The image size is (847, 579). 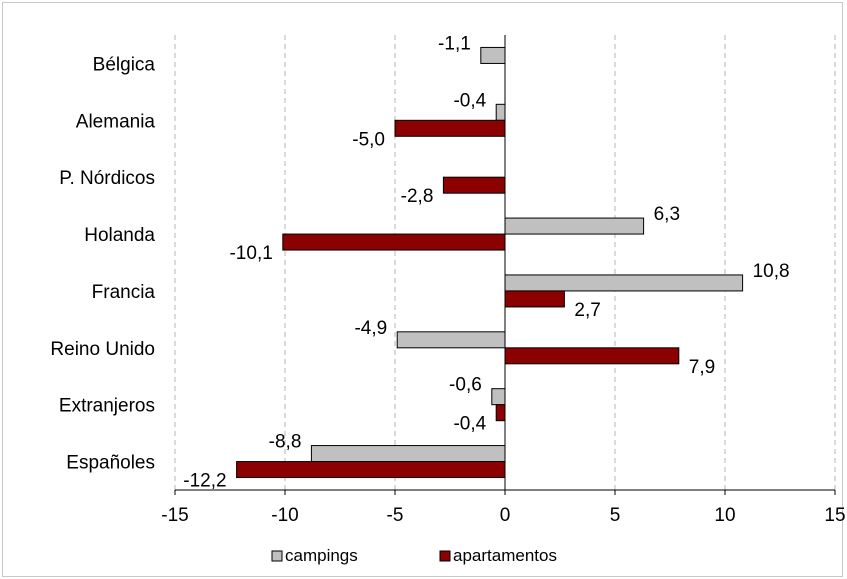 I want to click on category-label: Extranjeros, so click(x=107, y=406).